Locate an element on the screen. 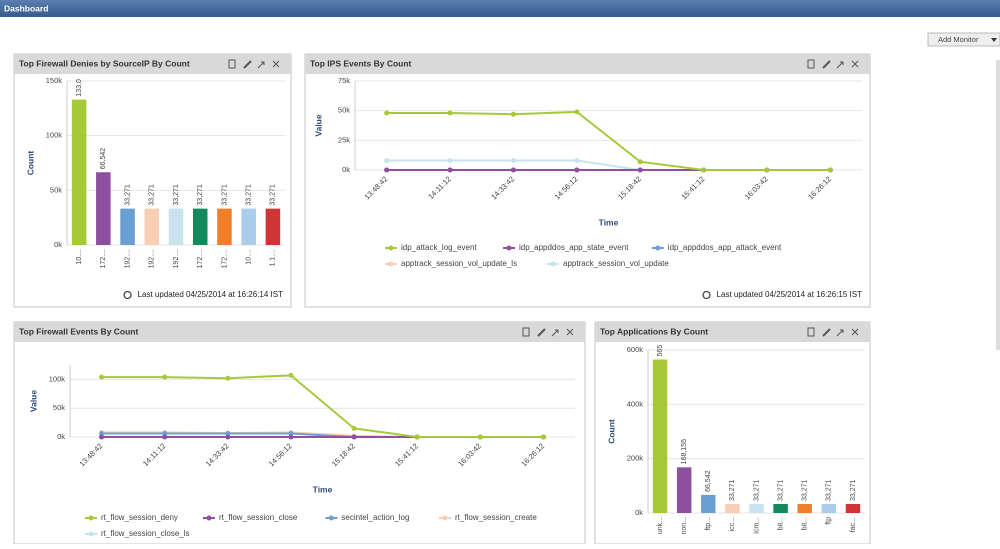 This screenshot has height=549, width=1000. y-tick-label: 25k is located at coordinates (344, 139).